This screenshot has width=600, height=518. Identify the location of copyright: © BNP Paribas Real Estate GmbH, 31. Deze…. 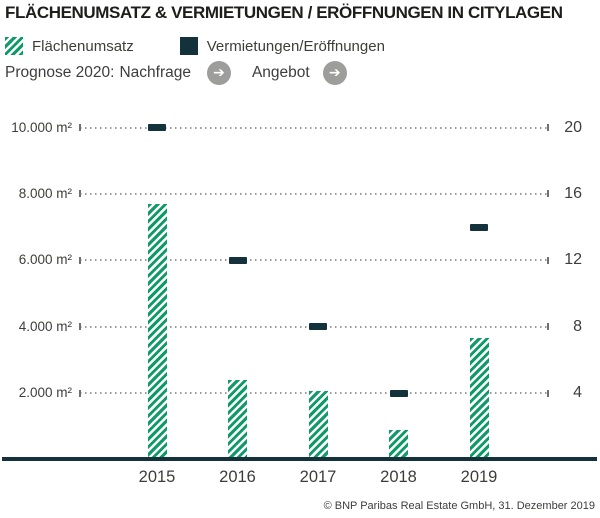
(459, 506).